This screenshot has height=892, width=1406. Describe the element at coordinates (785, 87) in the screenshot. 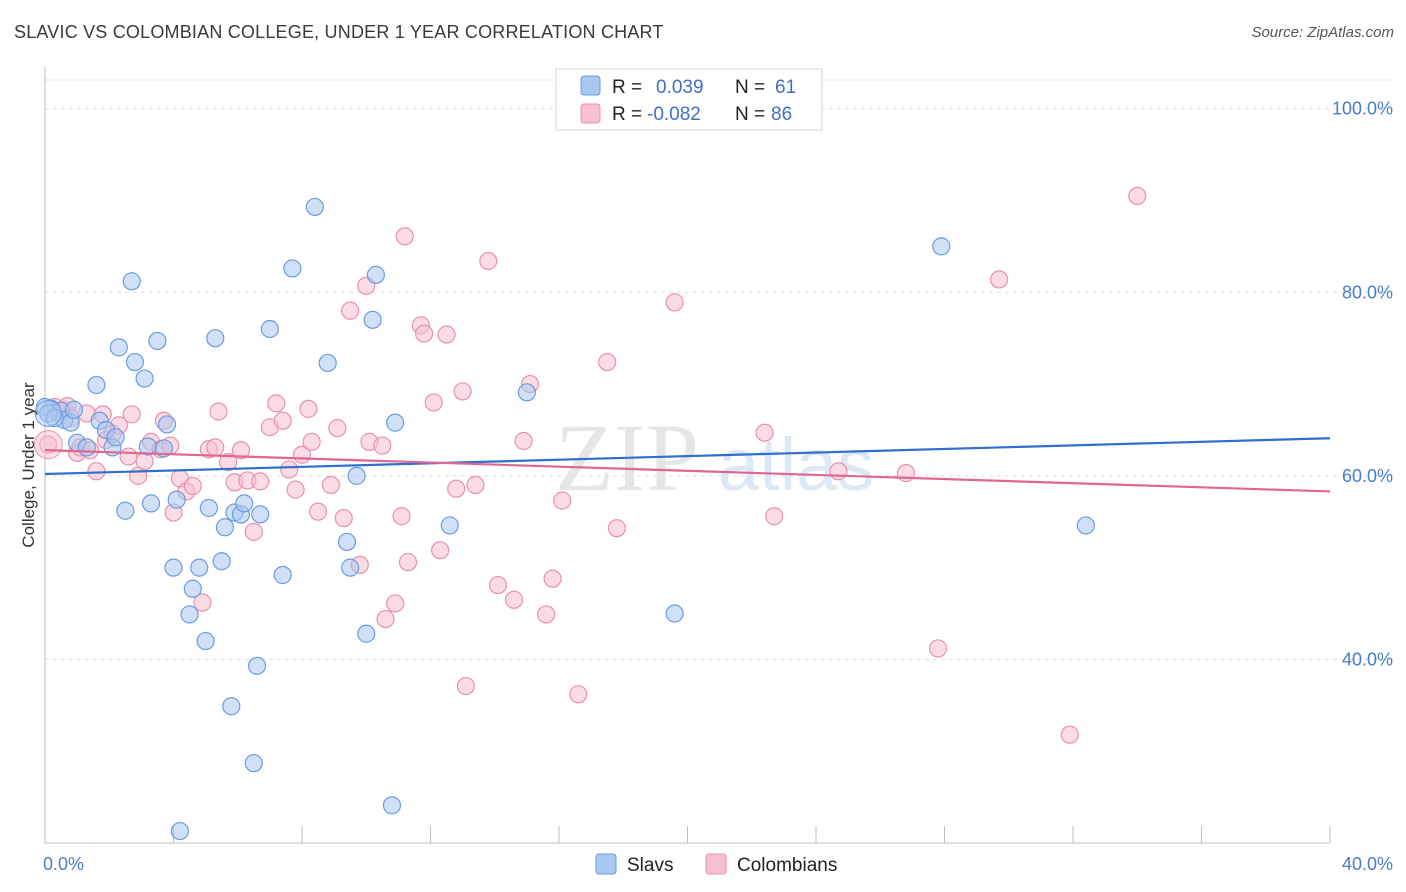

I see `legend-n-value-slavs: 61` at that location.